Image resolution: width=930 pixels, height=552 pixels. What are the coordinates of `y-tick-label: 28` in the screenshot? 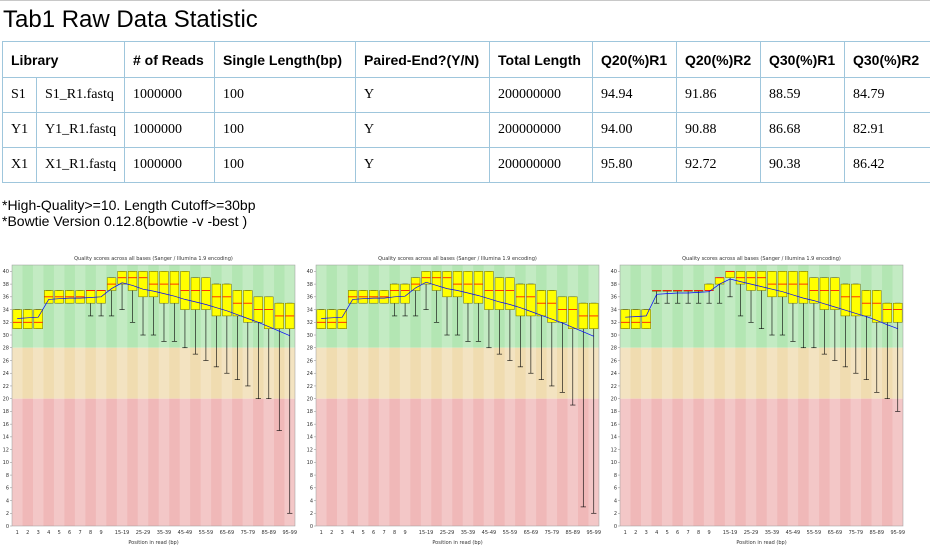 It's located at (310, 349).